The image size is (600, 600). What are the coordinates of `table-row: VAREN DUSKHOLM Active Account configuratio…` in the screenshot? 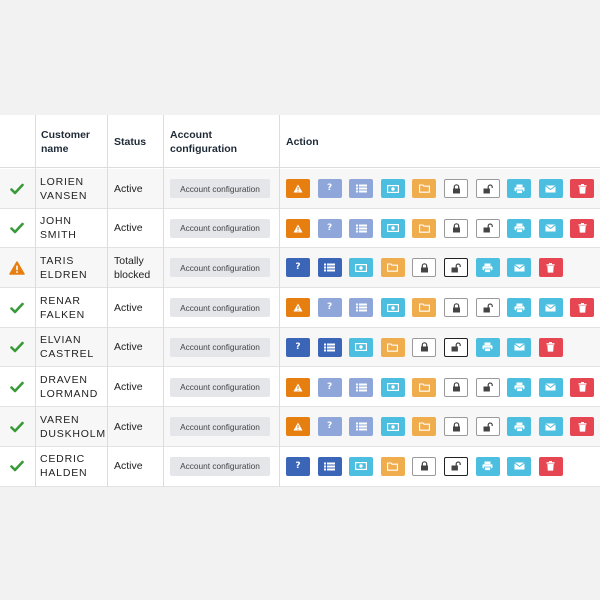 It's located at (300, 427).